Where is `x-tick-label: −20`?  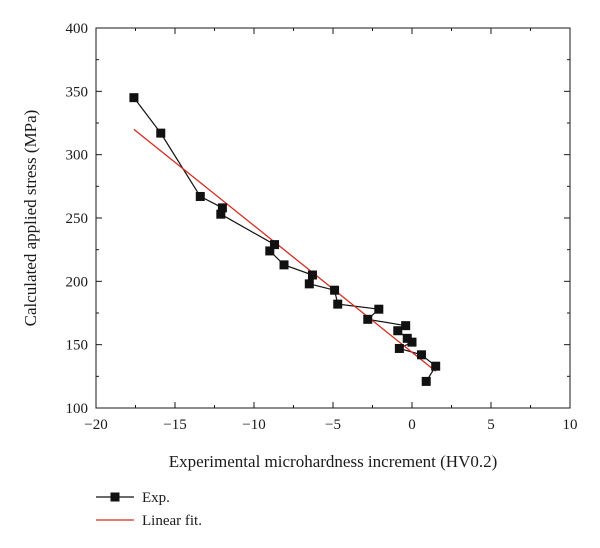
x-tick-label: −20 is located at coordinates (95, 425).